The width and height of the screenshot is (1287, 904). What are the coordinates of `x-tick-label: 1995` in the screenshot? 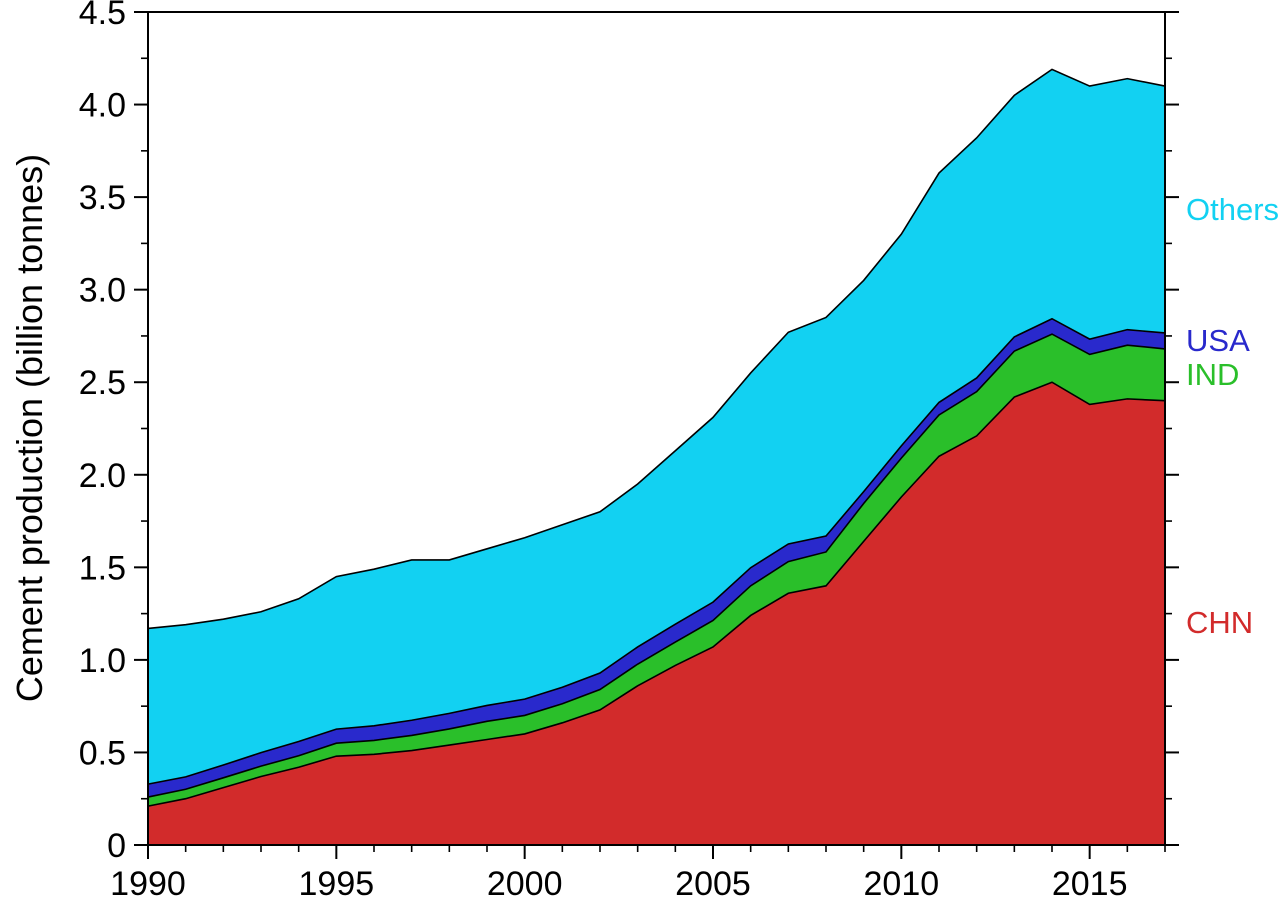 It's located at (337, 884).